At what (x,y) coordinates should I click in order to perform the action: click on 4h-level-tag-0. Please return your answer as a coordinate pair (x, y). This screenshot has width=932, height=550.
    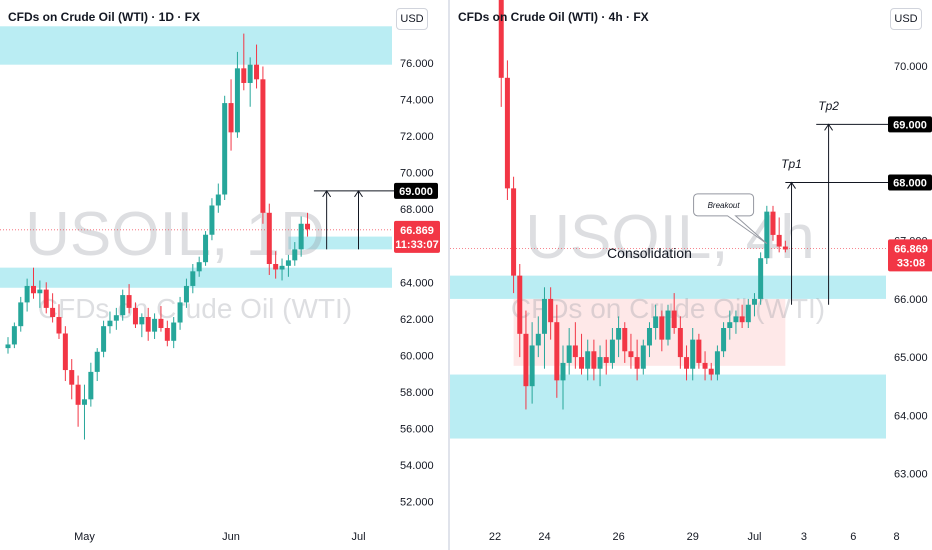
    Looking at the image, I should click on (910, 182).